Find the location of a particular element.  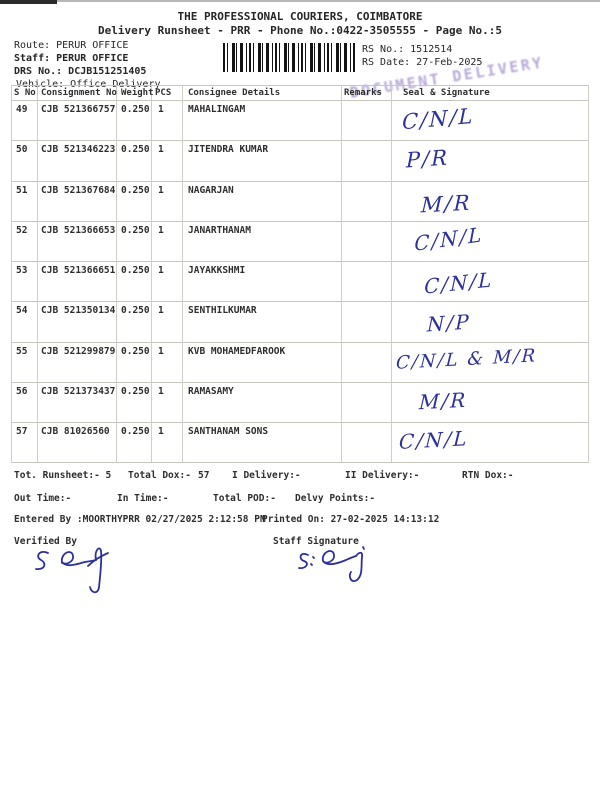

seal-signature-mark: N/P is located at coordinates (448, 323).